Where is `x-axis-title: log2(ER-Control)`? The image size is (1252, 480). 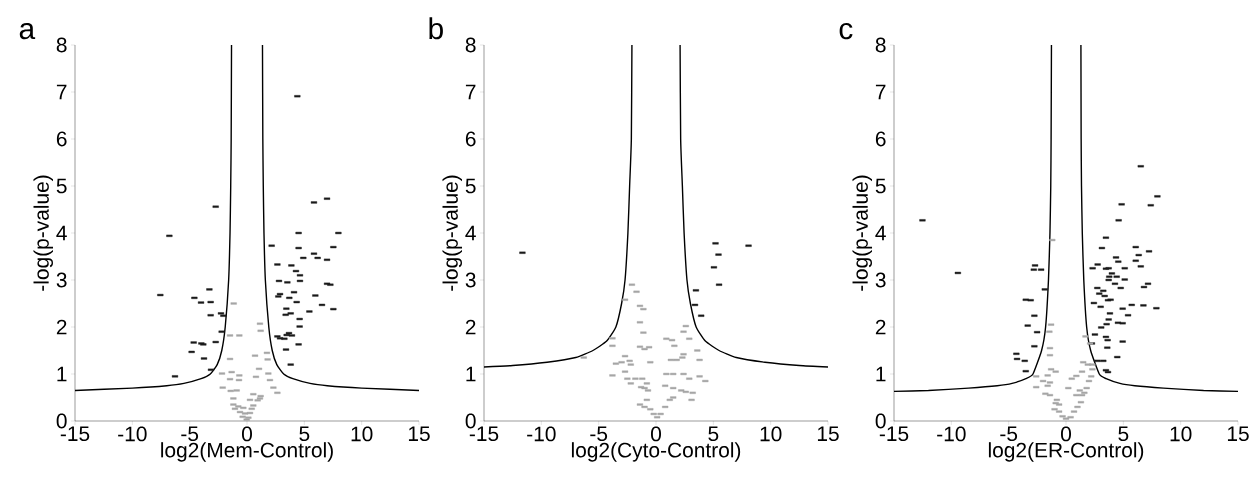
x-axis-title: log2(ER-Control) is located at coordinates (1066, 452).